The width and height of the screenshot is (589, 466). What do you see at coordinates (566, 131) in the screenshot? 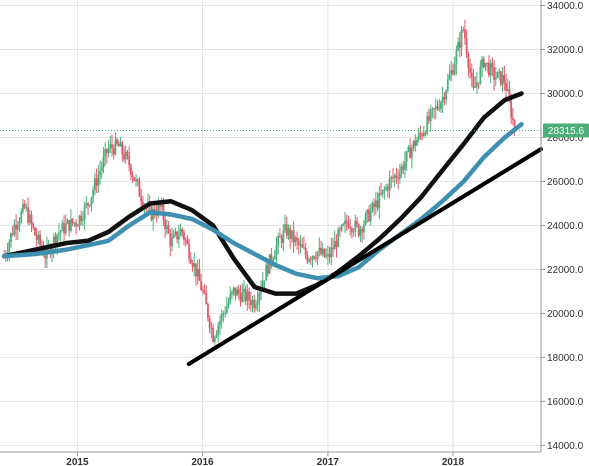
I see `last-price-label: 28315.6` at bounding box center [566, 131].